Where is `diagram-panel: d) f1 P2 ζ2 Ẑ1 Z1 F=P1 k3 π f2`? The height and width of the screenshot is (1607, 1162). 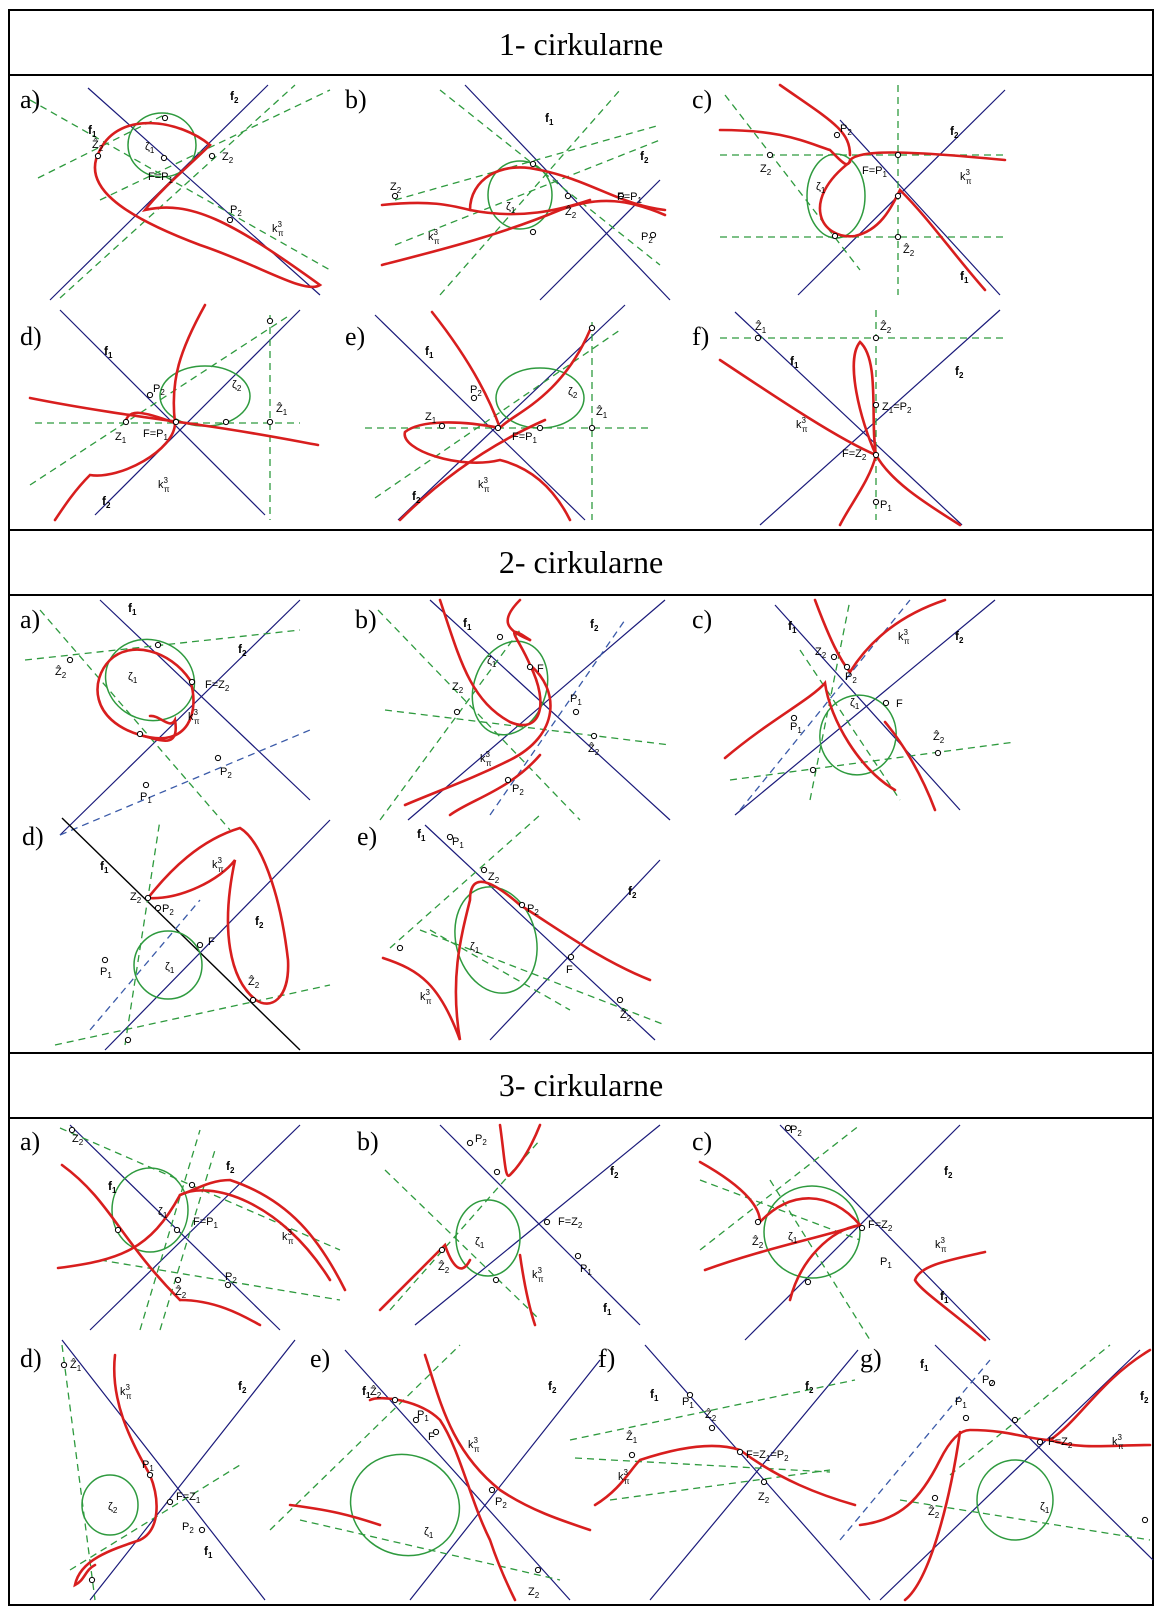
diagram-panel: d) f1 P2 ζ2 Ẑ1 Z1 F=P1 k3 π f2 is located at coordinates (170, 412).